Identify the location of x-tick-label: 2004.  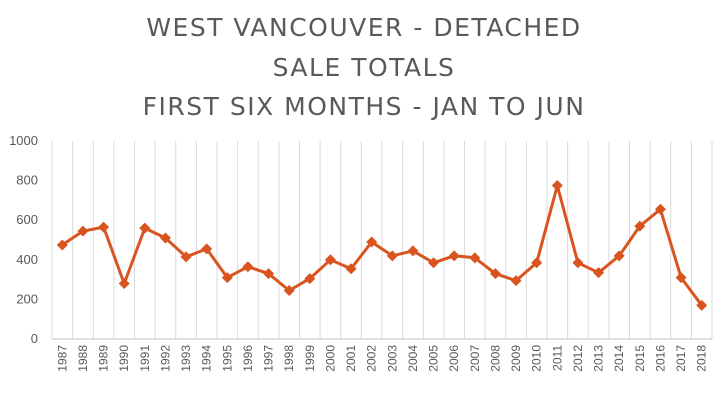
(413, 358).